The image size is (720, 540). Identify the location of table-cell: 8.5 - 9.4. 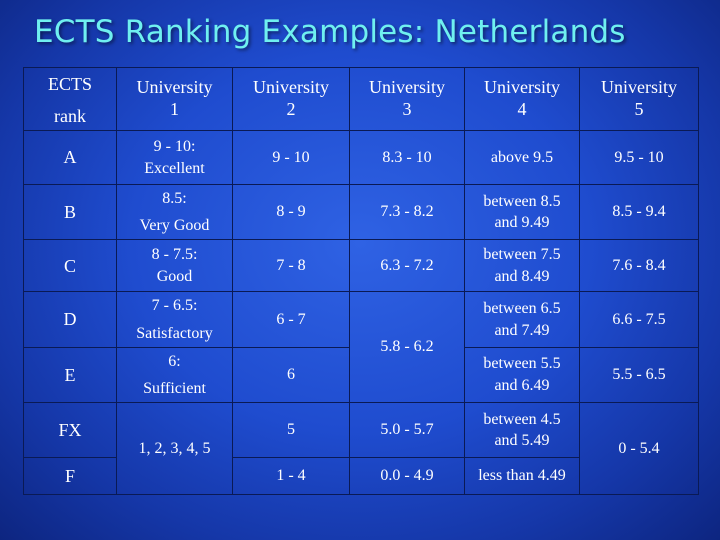
(639, 212).